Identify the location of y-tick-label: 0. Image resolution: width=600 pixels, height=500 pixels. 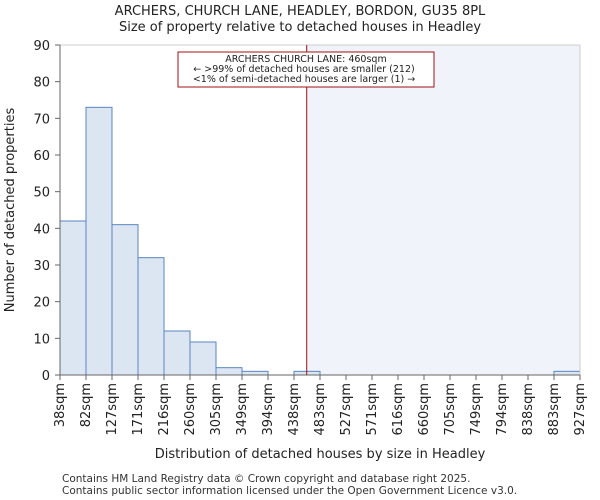
(46, 376).